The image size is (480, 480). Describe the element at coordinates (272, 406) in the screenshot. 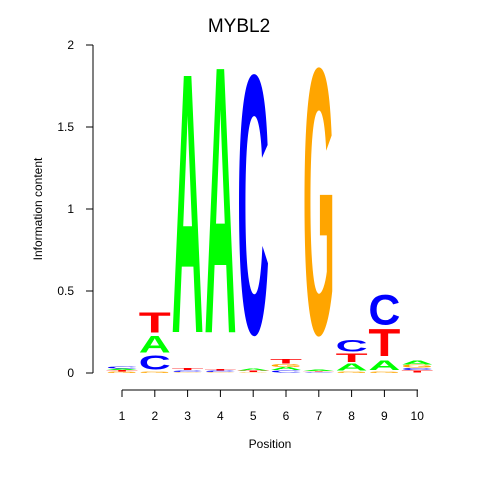

I see `x-axis: 1 2 3 4 5 6 7 8 9 10` at that location.